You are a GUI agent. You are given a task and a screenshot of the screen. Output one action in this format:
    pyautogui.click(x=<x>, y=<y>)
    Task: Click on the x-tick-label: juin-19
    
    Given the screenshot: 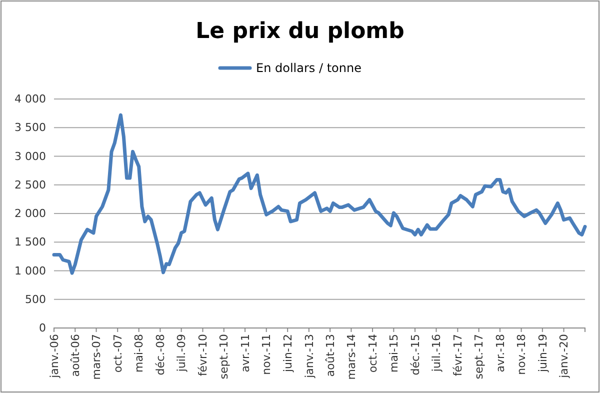 What is the action you would take?
    pyautogui.click(x=543, y=354)
    